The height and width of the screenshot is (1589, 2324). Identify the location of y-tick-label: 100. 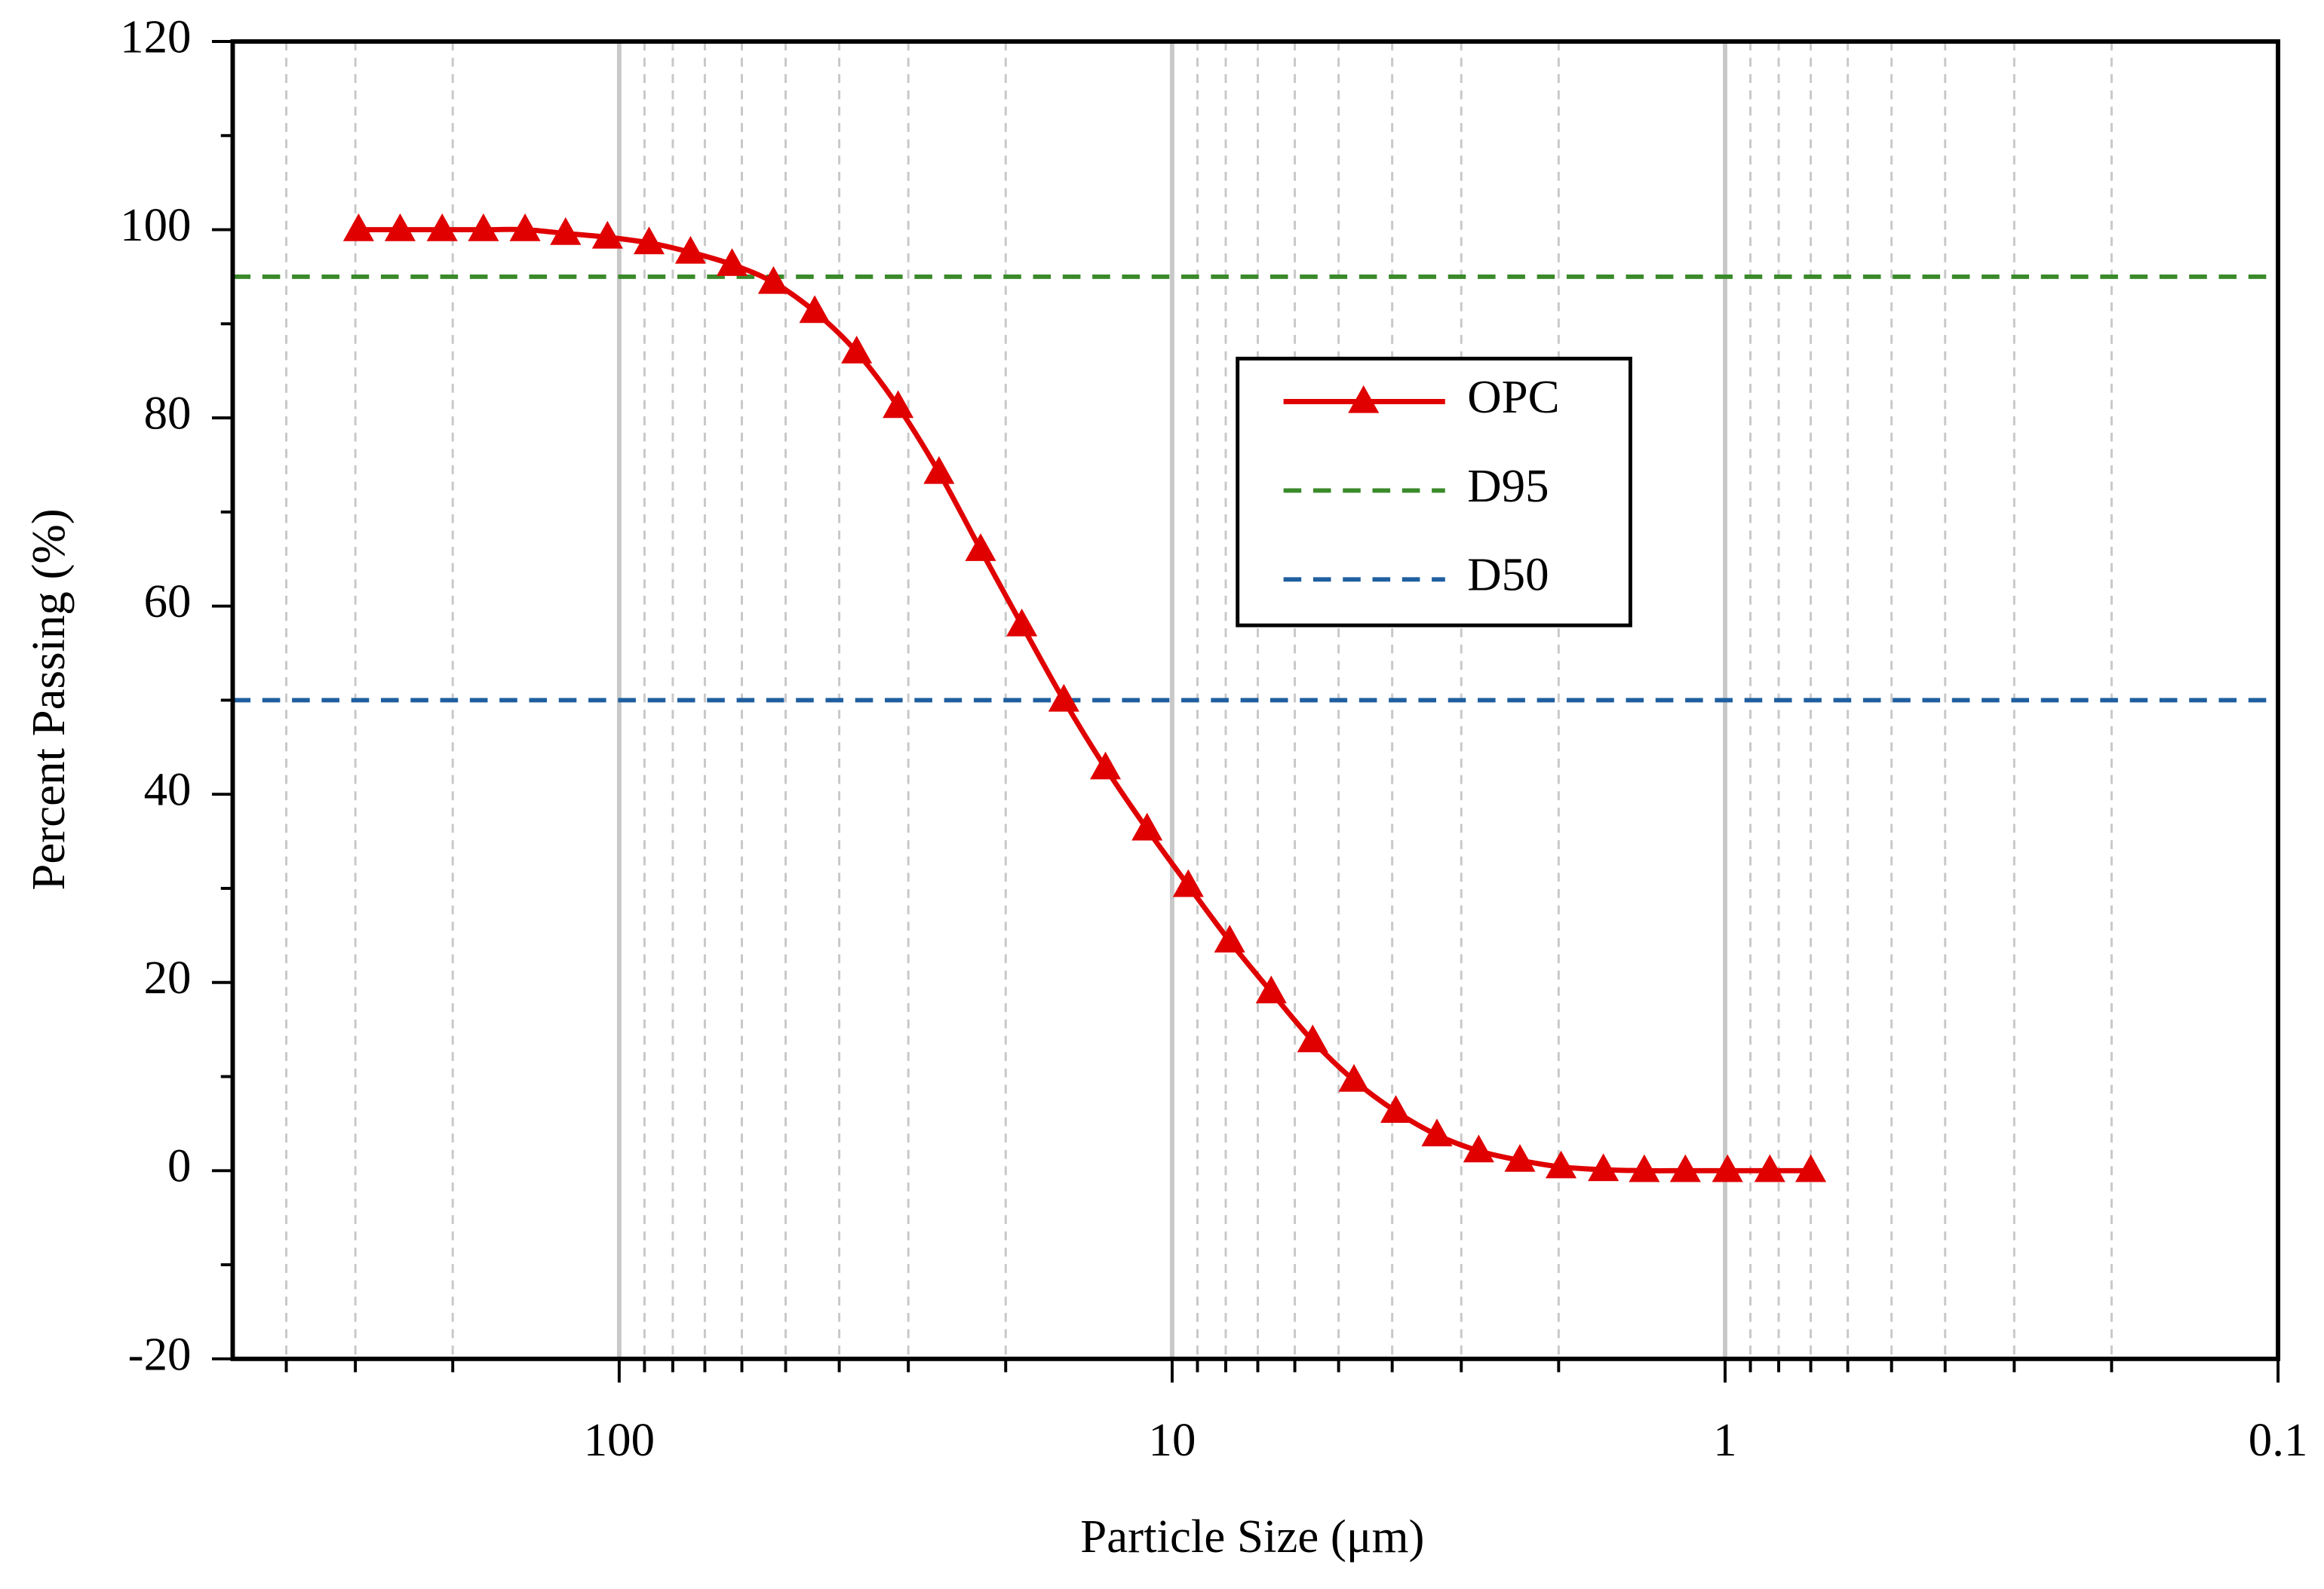
(155, 225).